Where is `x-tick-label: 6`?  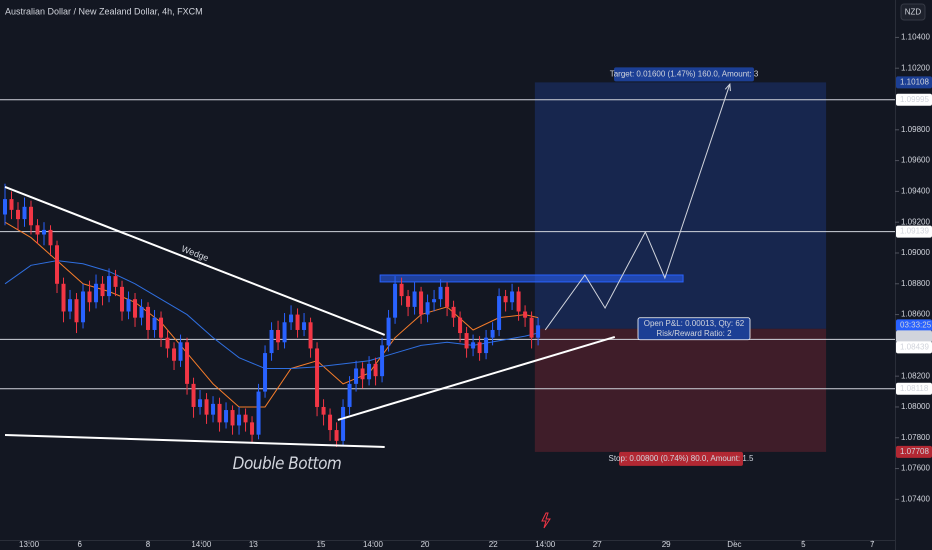 x-tick-label: 6 is located at coordinates (80, 544).